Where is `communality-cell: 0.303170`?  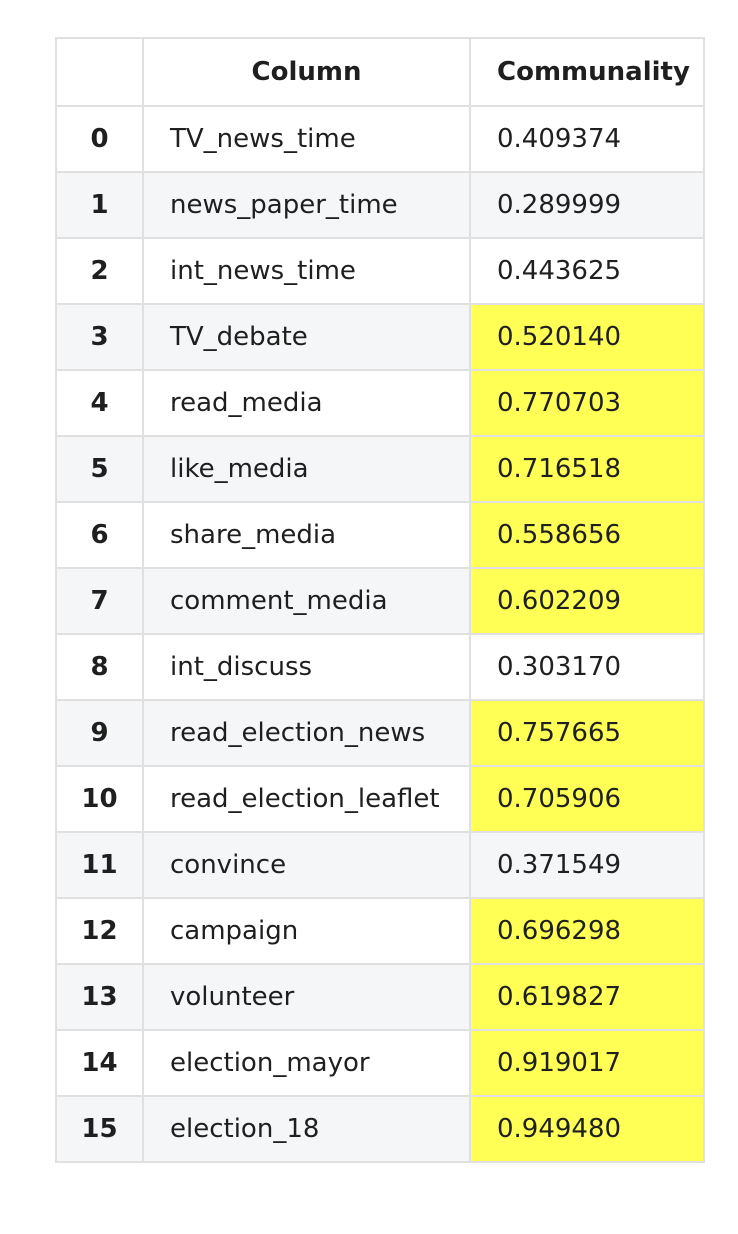 communality-cell: 0.303170 is located at coordinates (587, 667).